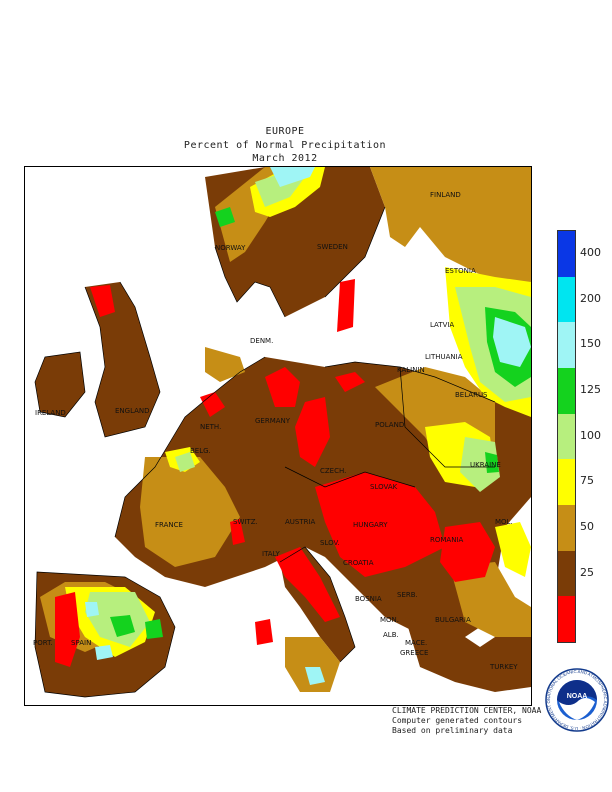 This screenshot has width=612, height=792. I want to click on label-romania: ROMANIA, so click(447, 540).